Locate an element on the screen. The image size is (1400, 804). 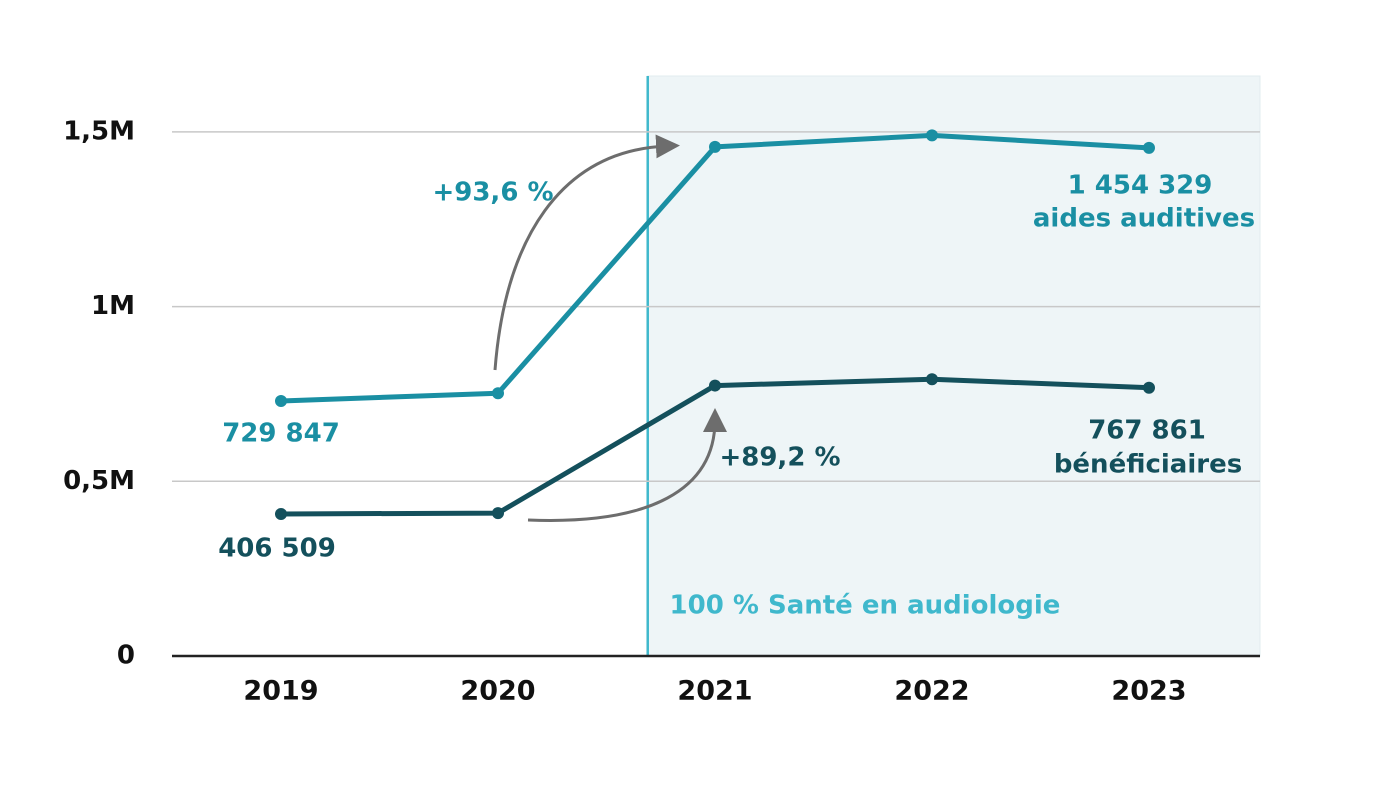
y-tick-label: 1,5M is located at coordinates (99, 131).